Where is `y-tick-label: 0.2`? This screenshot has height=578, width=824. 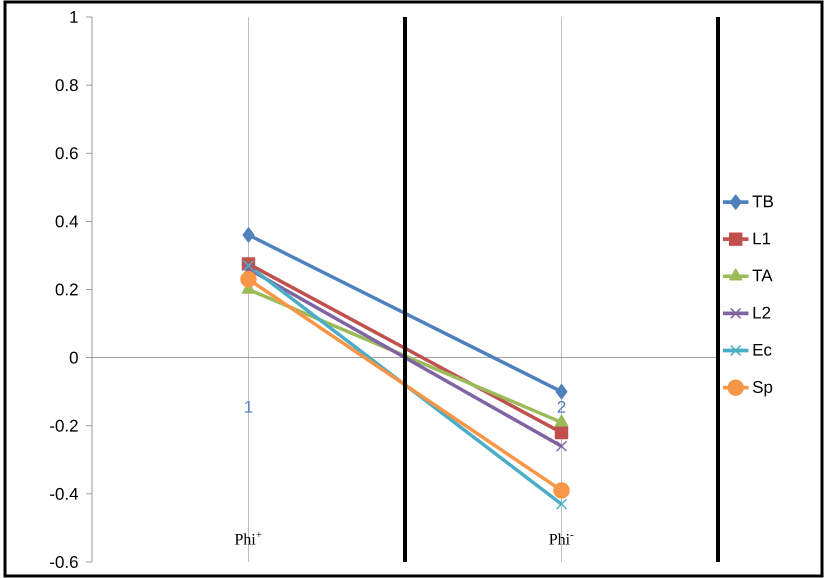
y-tick-label: 0.2 is located at coordinates (67, 289).